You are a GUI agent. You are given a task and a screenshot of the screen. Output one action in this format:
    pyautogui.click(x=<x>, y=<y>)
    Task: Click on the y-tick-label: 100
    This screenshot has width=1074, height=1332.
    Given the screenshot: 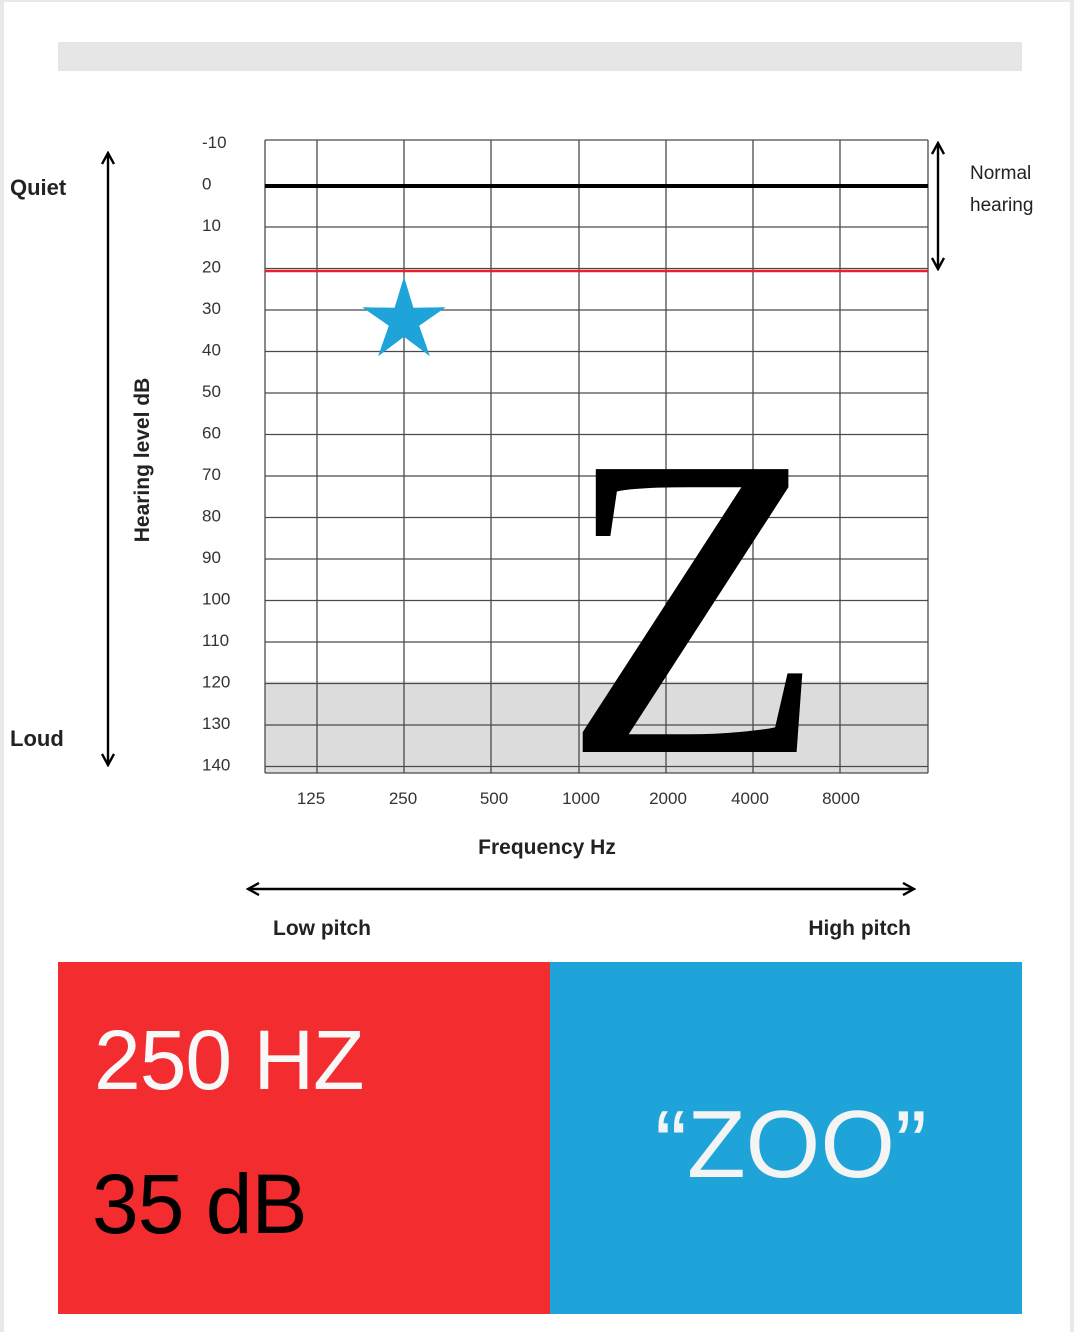 What is the action you would take?
    pyautogui.click(x=216, y=599)
    